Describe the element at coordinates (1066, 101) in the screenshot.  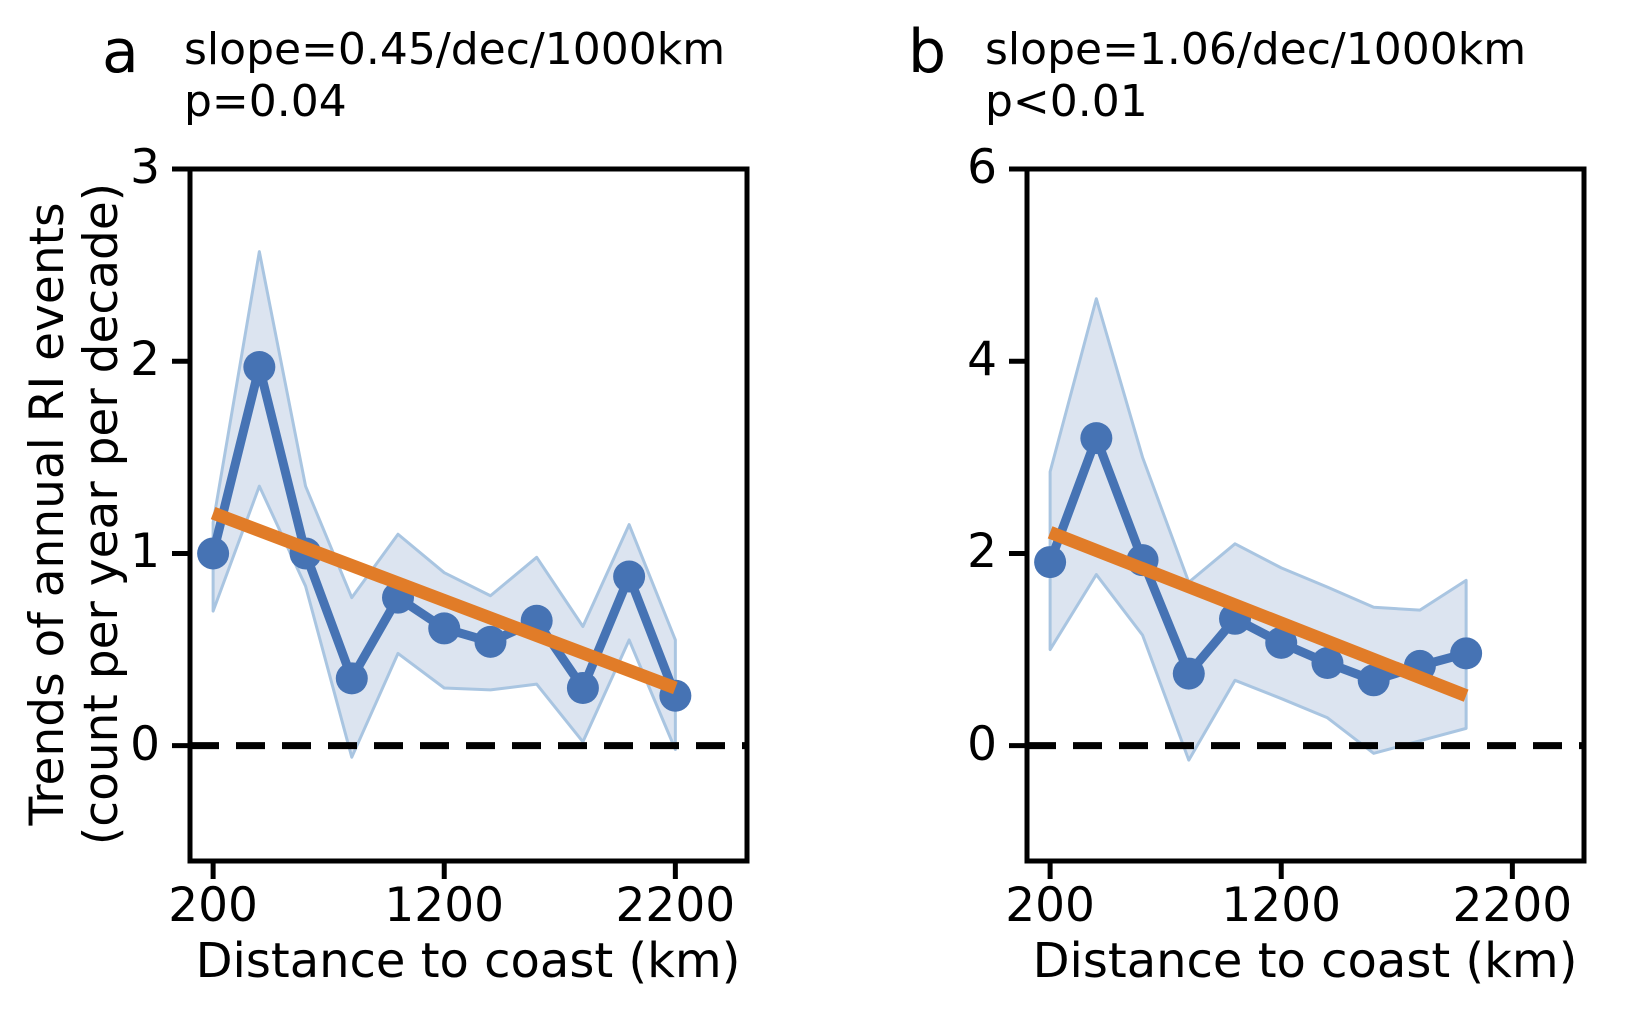
I see `panel-b-title-pvalue: p<0.01` at that location.